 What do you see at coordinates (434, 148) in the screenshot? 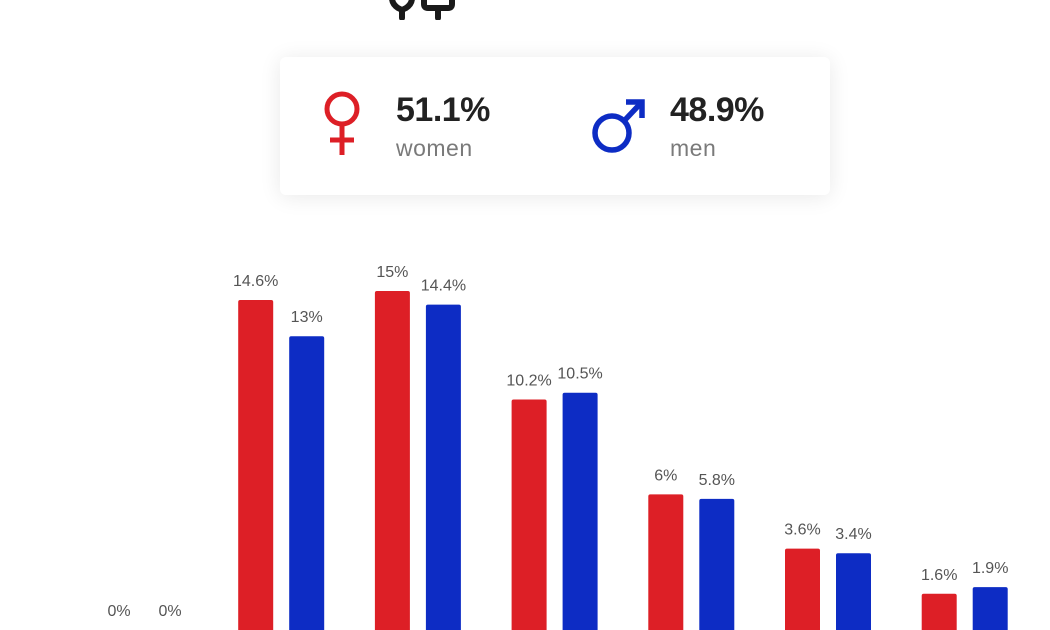
I see `women-label: women` at bounding box center [434, 148].